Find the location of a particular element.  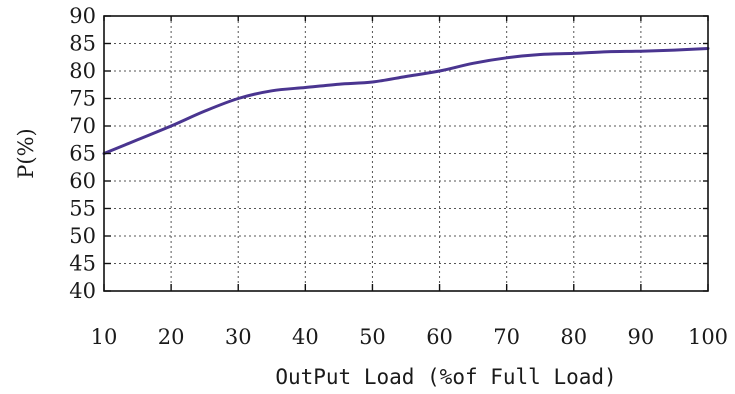

y-tick-labels: 40 45 50 55 60 65 70 75 80 85 90 is located at coordinates (82, 153).